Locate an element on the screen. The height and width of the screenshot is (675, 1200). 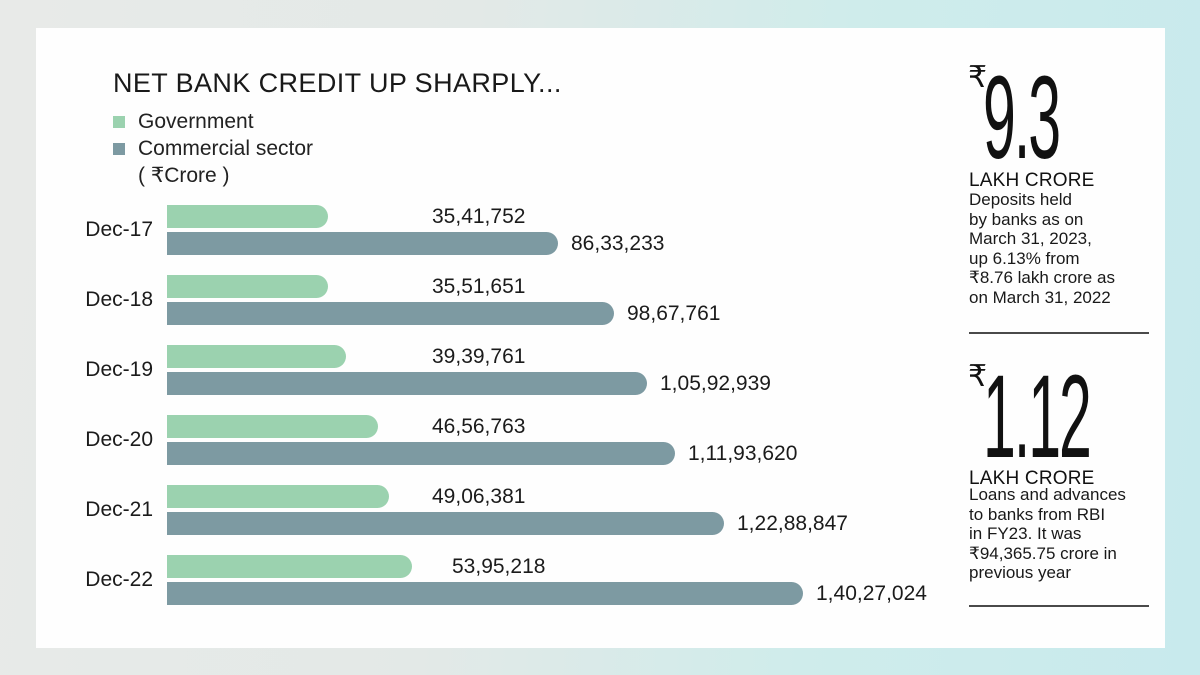
stat-unit-2: LAKH CRORE is located at coordinates (1032, 478).